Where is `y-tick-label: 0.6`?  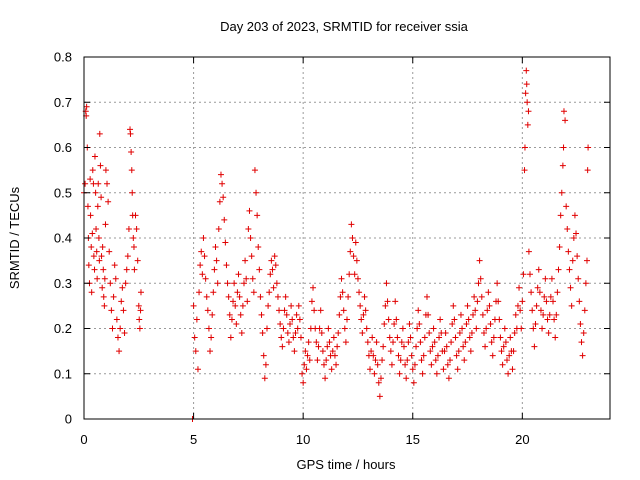 y-tick-label: 0.6 is located at coordinates (63, 147).